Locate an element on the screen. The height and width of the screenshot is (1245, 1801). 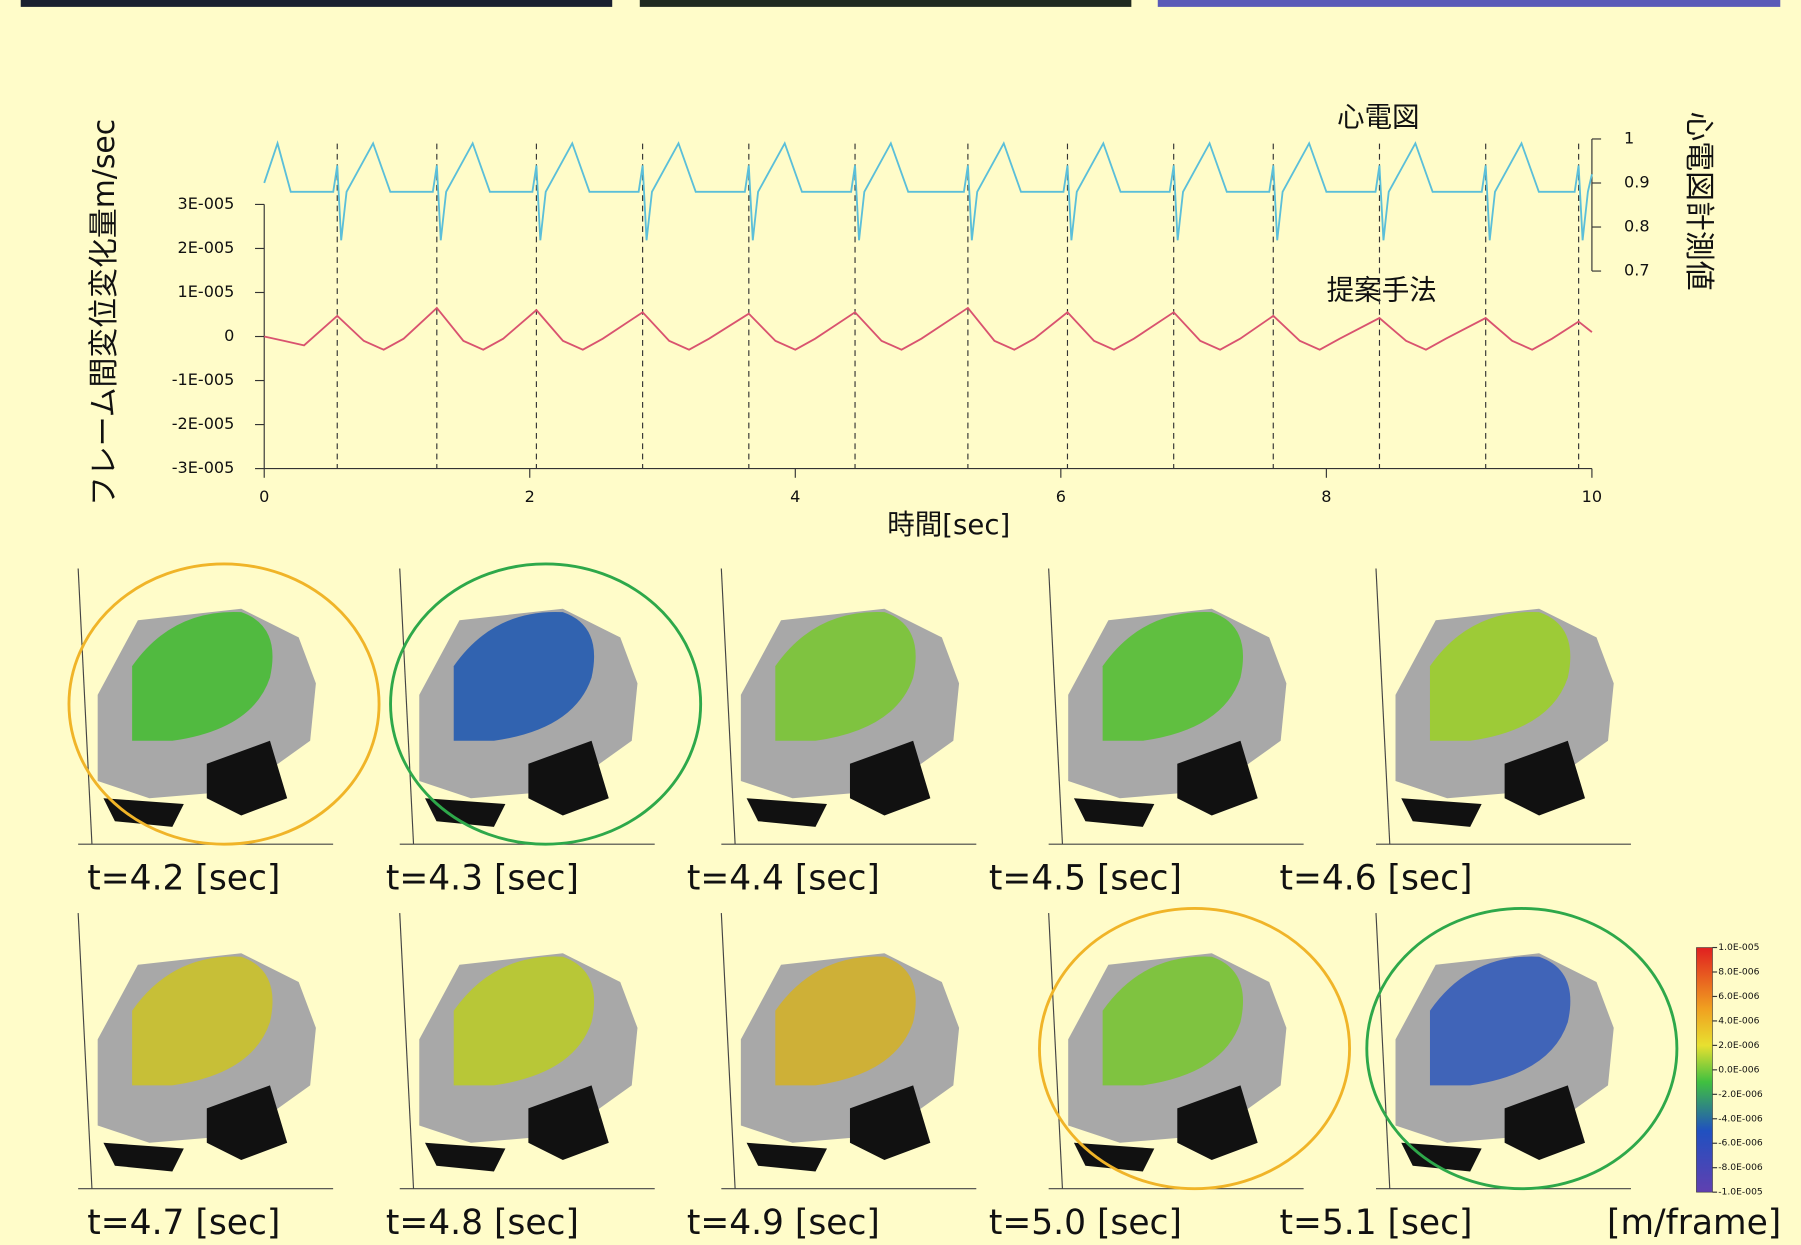
colorbar-label: 2.0E-006 is located at coordinates (1738, 1045).